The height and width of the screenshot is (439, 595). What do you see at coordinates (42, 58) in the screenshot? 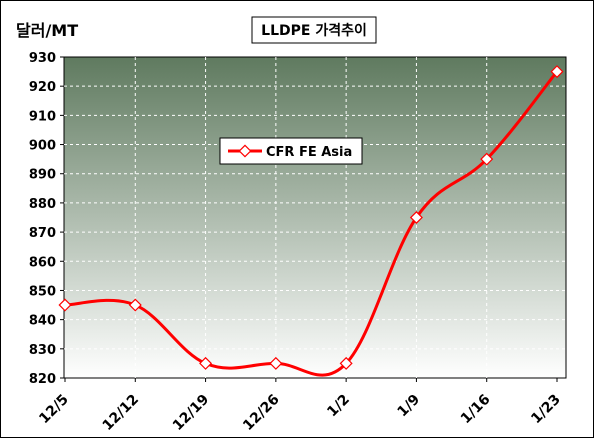
I see `y-tick-label: 930` at bounding box center [42, 58].